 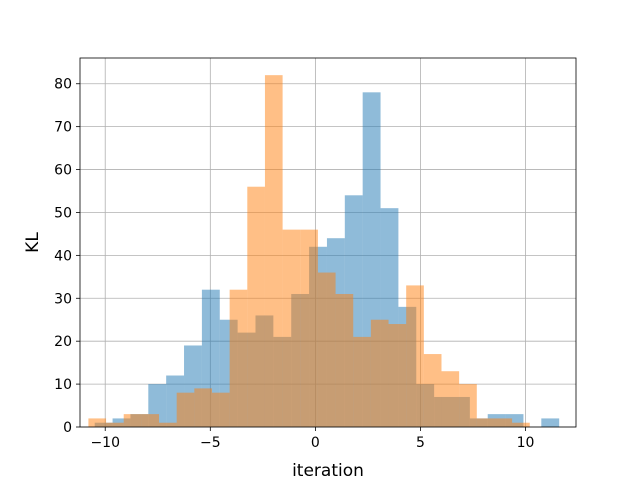 I want to click on y-tick-label: 20, so click(x=63, y=342).